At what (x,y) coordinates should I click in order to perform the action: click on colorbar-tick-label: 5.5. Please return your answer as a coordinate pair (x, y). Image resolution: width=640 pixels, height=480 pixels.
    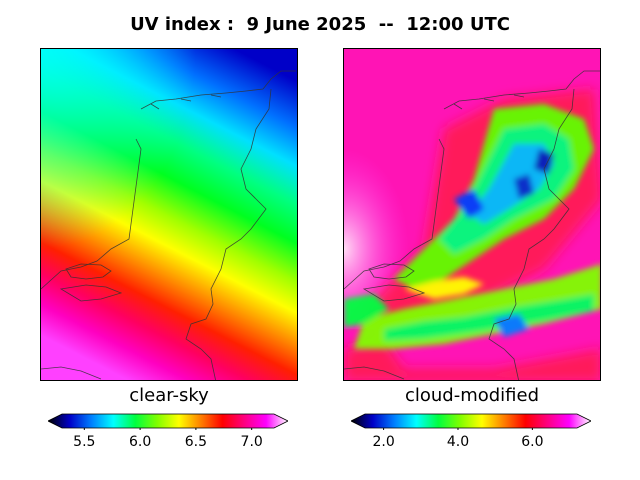
    Looking at the image, I should click on (84, 442).